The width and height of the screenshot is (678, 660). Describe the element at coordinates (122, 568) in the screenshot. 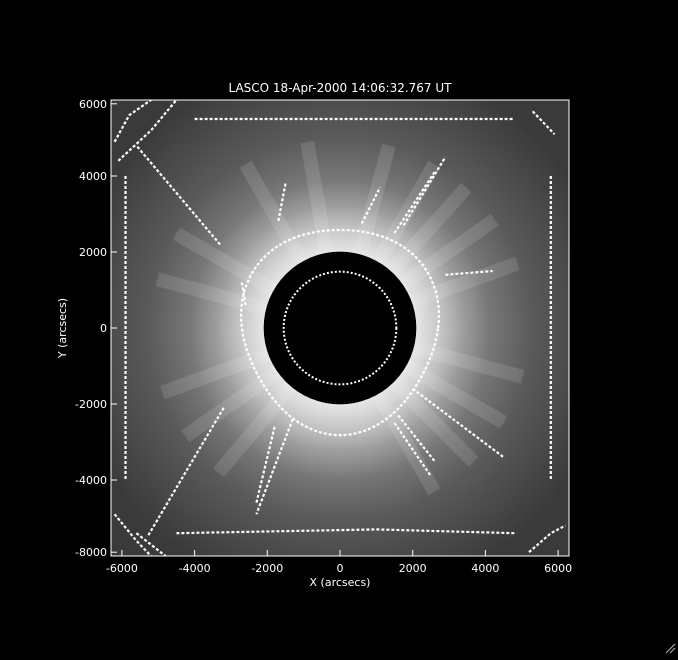

I see `x-tick-label: -6000` at that location.